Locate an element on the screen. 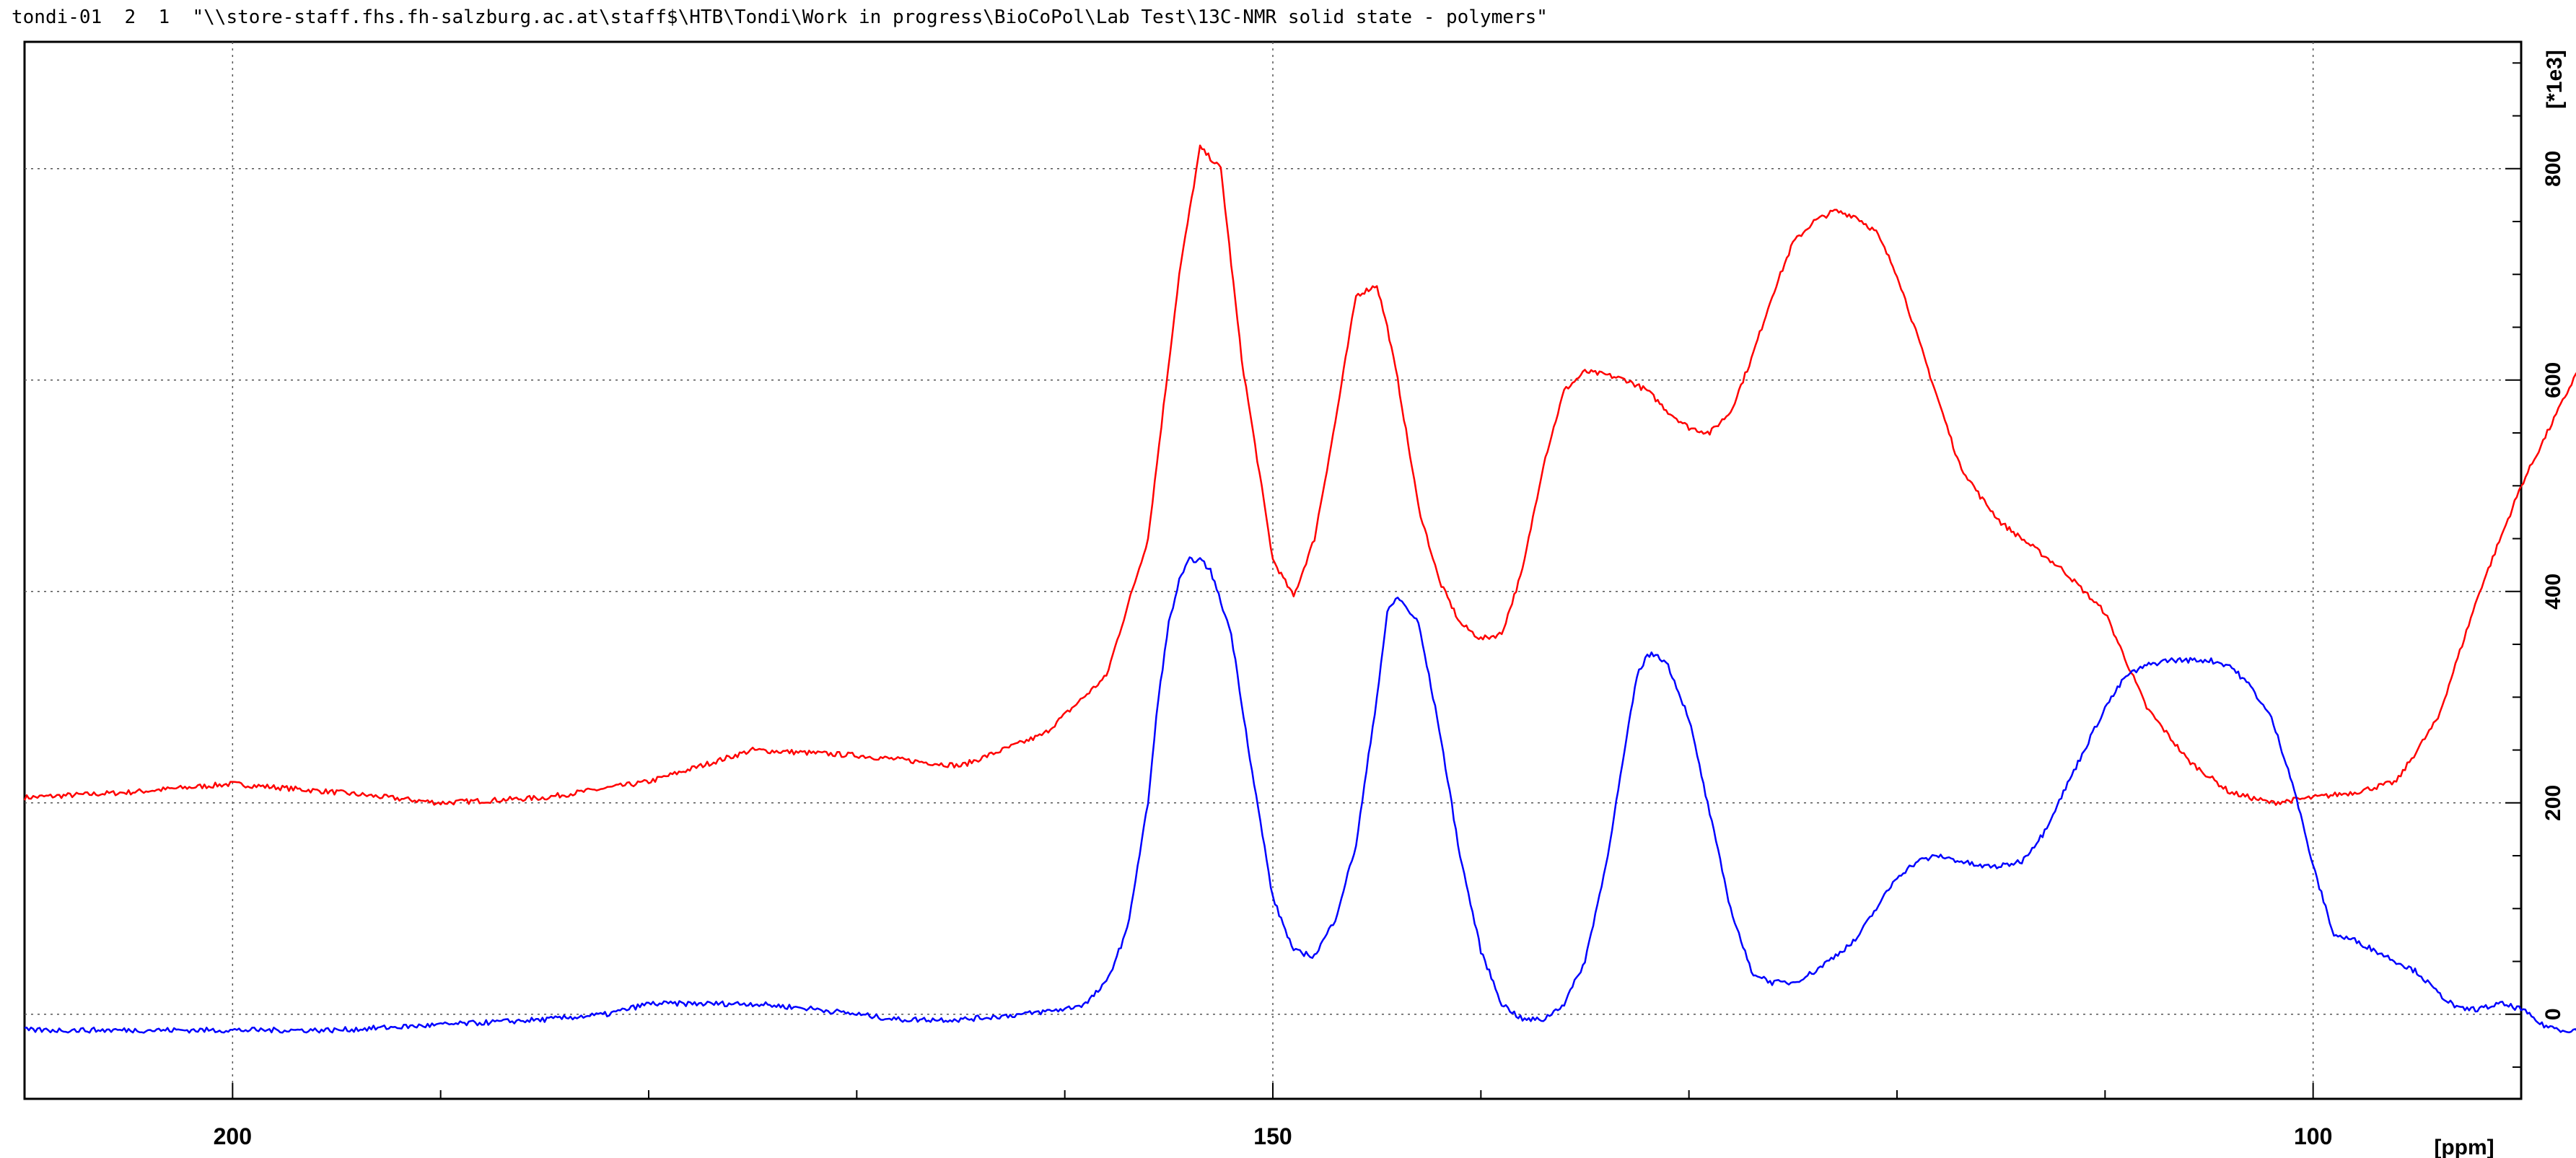 The width and height of the screenshot is (2576, 1158). x-tick-label: 150 is located at coordinates (1272, 1136).